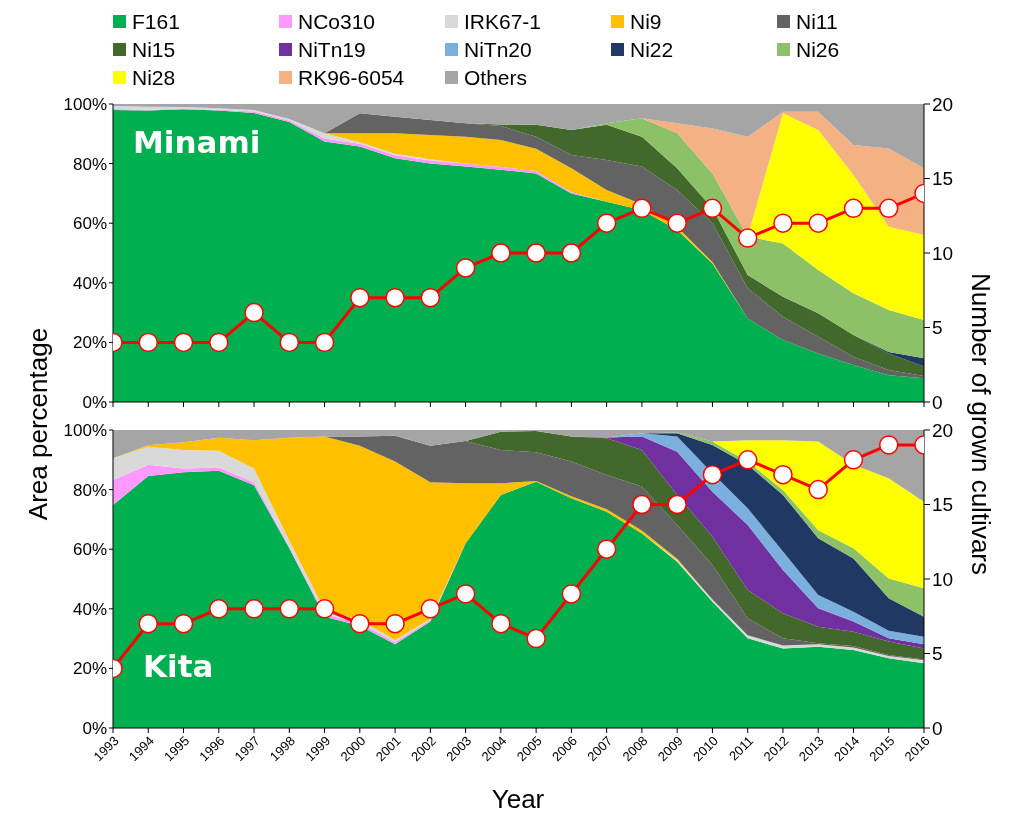 Image resolution: width=1009 pixels, height=820 pixels. What do you see at coordinates (332, 50) in the screenshot?
I see `legend-label: NiTn19` at bounding box center [332, 50].